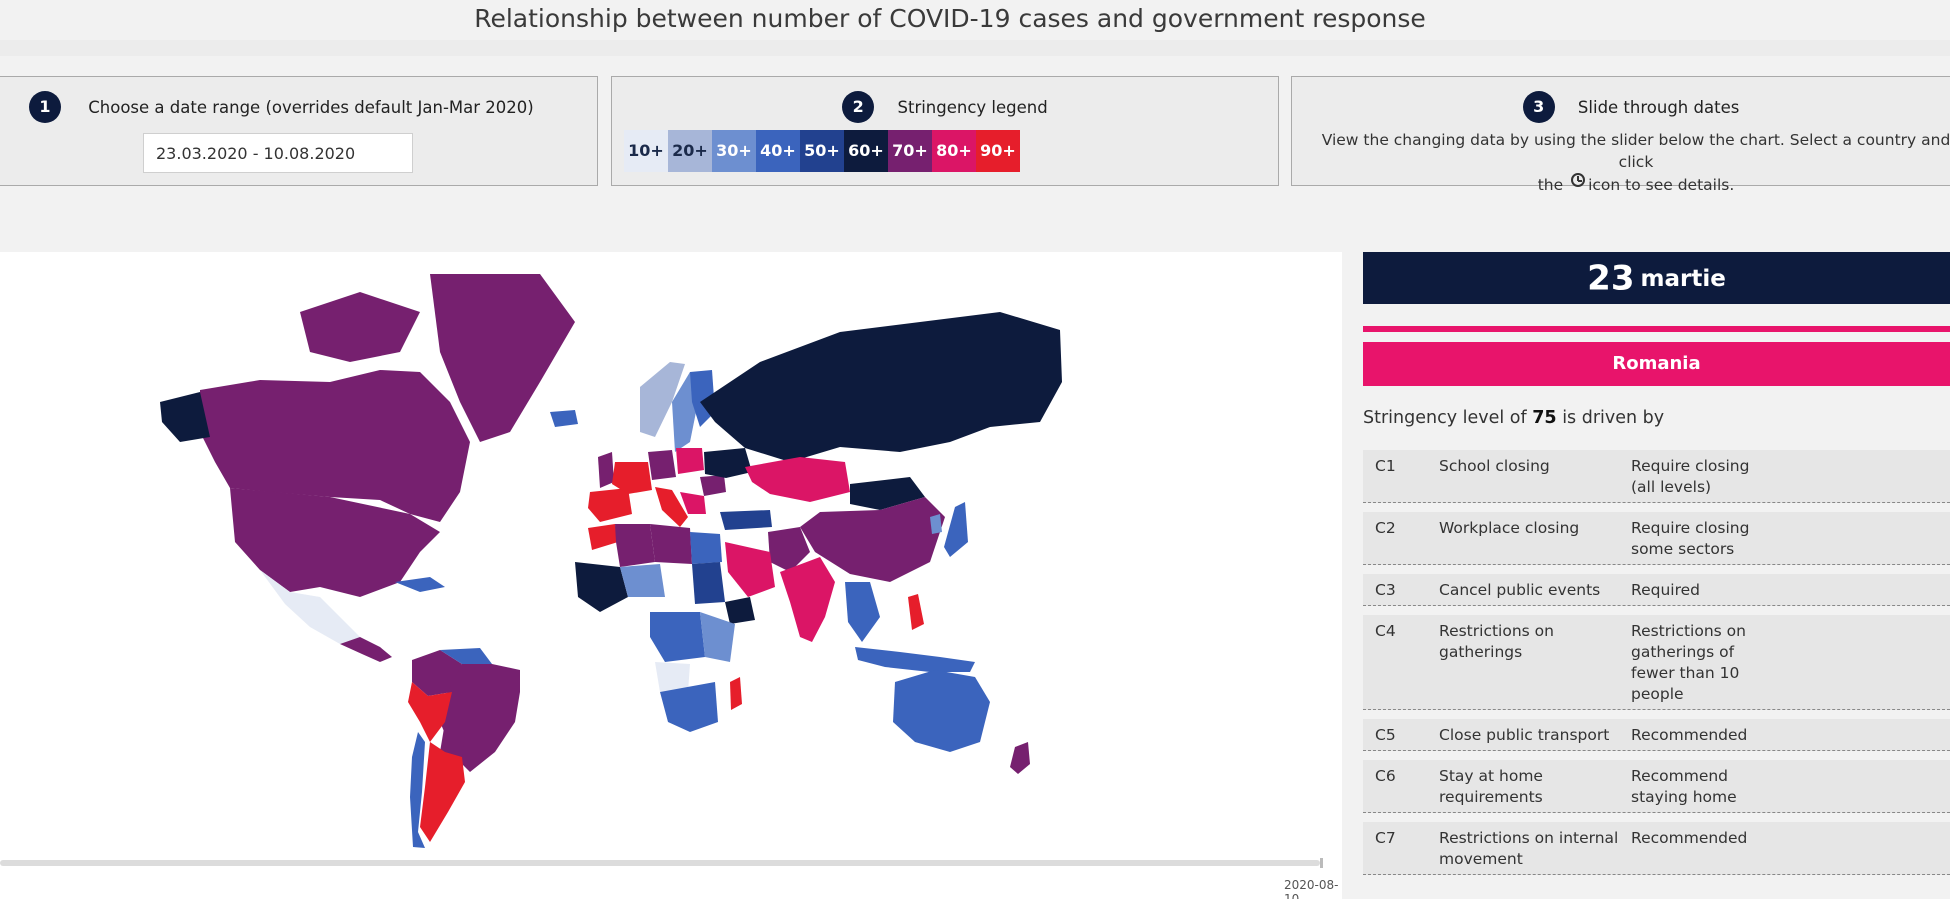 This screenshot has height=899, width=1950. Describe the element at coordinates (610, 505) in the screenshot. I see `map-country-spain` at that location.